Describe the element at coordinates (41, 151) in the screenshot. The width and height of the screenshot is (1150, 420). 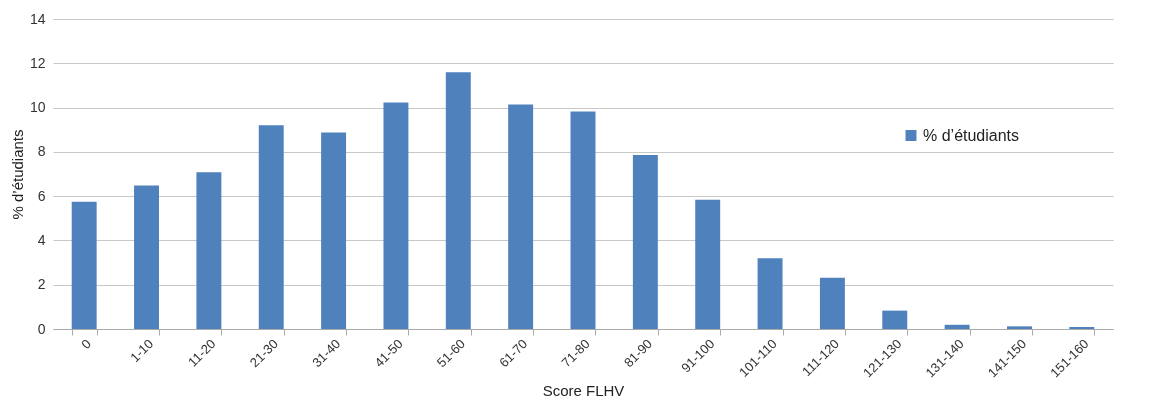
I see `y-tick-label: 8` at that location.